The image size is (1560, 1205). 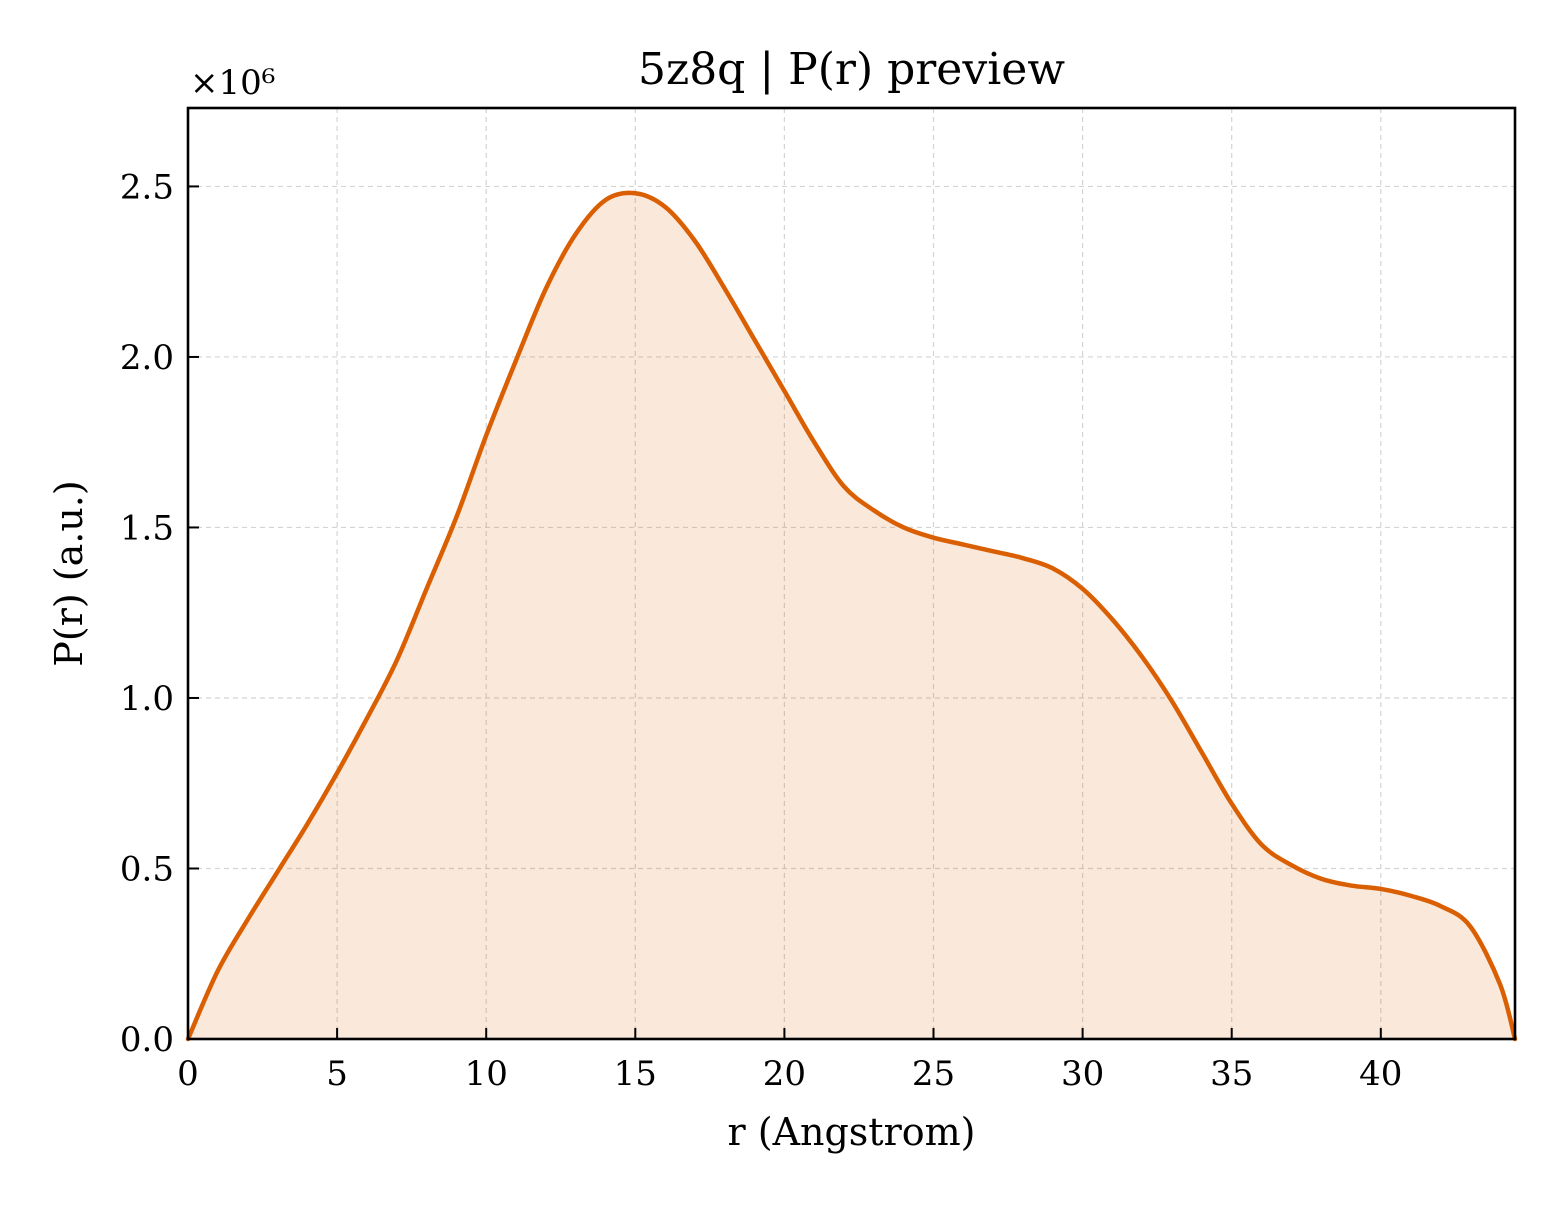 I want to click on x-tick-label: 25, so click(x=933, y=1074).